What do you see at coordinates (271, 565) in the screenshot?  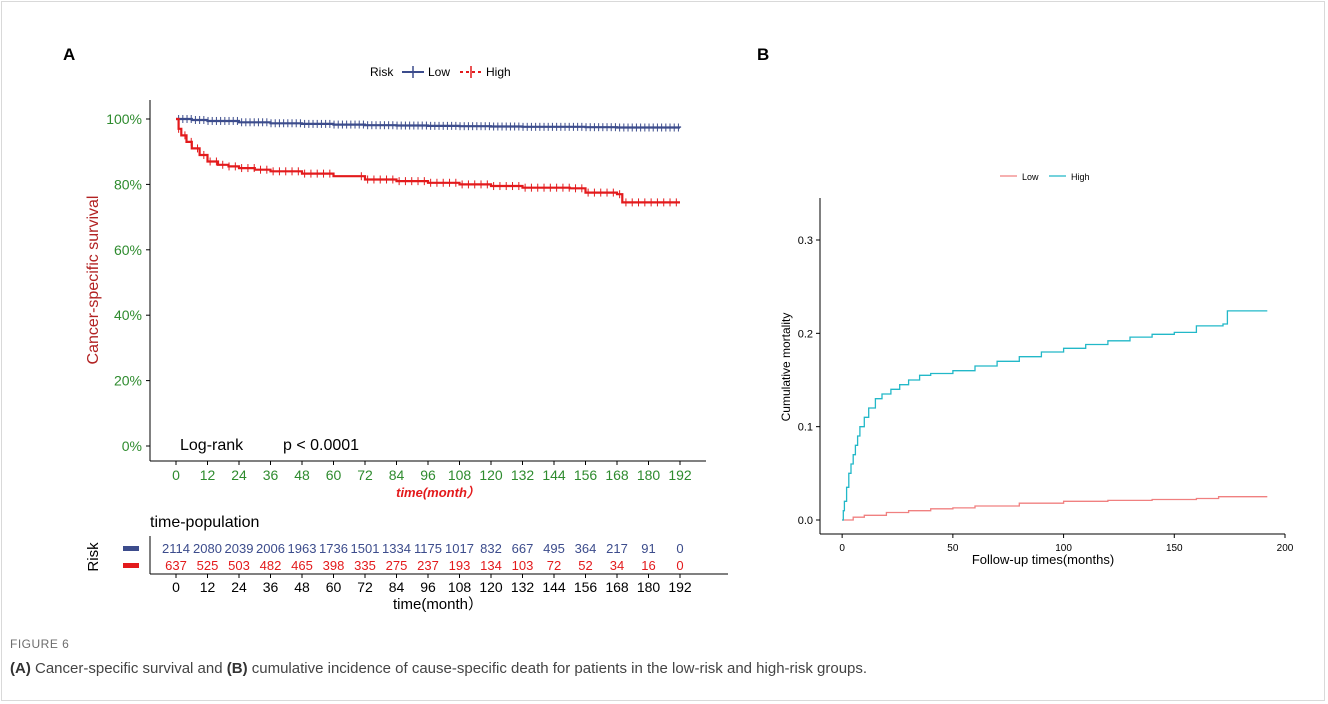 I see `risk-cell-high: 482` at bounding box center [271, 565].